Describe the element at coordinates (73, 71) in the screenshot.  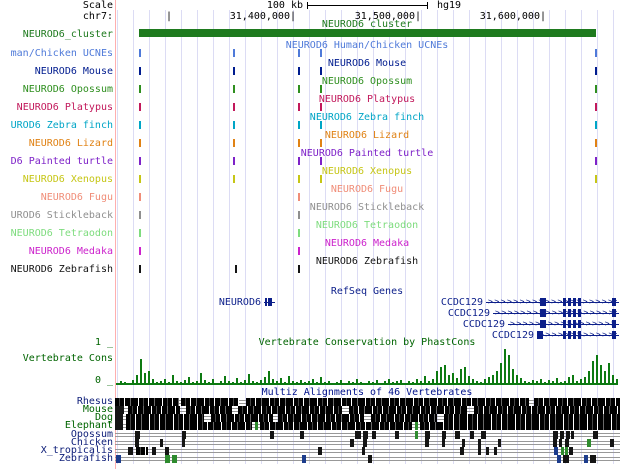
I see `track-left-label: NEUROD6 Mouse` at that location.